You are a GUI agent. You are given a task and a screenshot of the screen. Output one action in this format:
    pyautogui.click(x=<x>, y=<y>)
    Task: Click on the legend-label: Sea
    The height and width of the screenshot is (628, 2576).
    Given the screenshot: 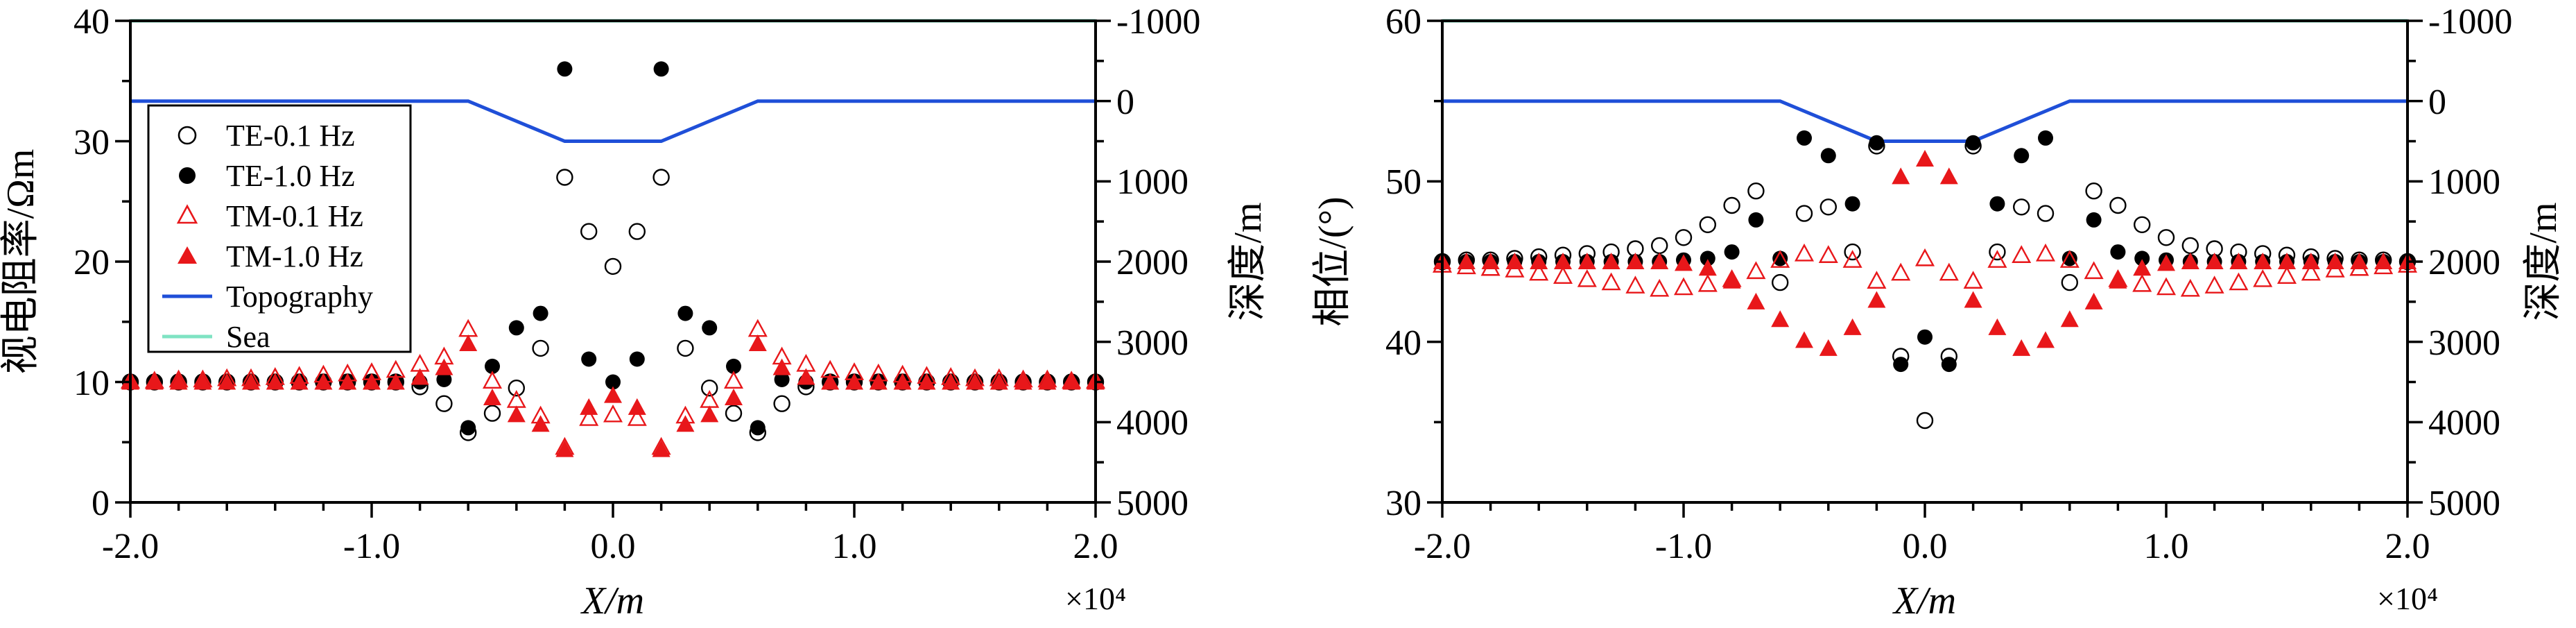 What is the action you would take?
    pyautogui.click(x=248, y=337)
    